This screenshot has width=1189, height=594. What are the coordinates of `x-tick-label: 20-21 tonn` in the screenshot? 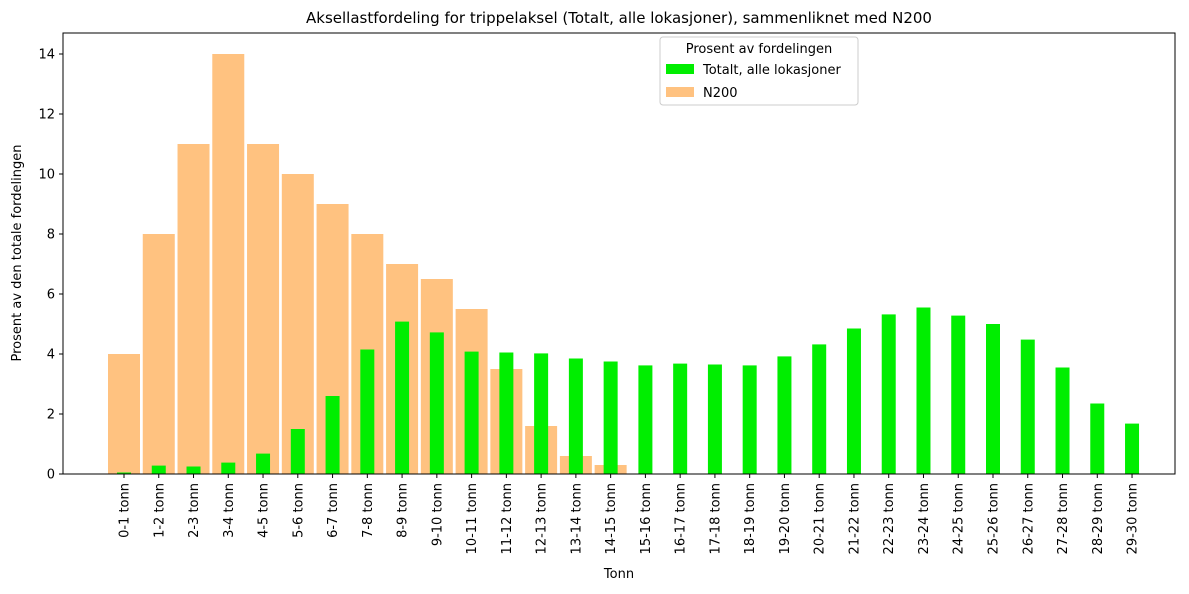 It's located at (820, 518).